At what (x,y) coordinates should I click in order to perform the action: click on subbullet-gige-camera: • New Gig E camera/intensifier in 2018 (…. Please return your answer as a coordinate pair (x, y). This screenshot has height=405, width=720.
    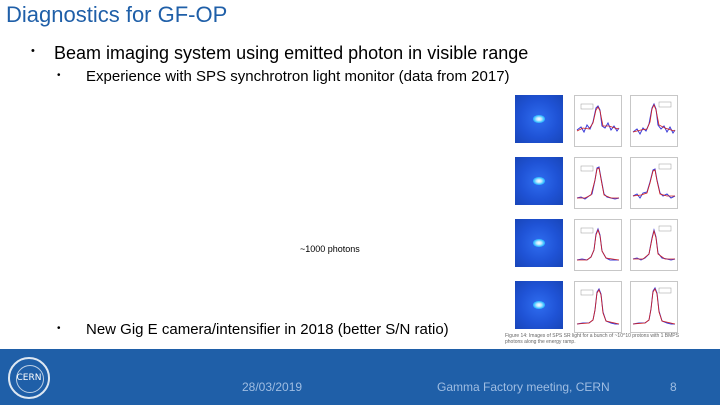
    Looking at the image, I should click on (360, 331).